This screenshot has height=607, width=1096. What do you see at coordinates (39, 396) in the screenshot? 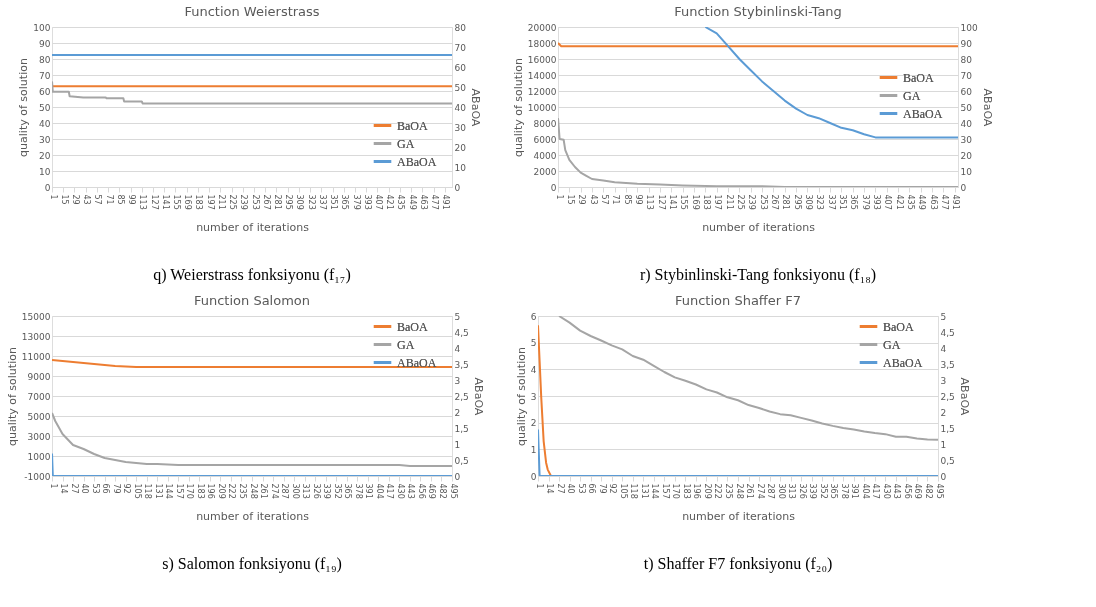
I see `y-tick-label: 7000` at bounding box center [39, 396].